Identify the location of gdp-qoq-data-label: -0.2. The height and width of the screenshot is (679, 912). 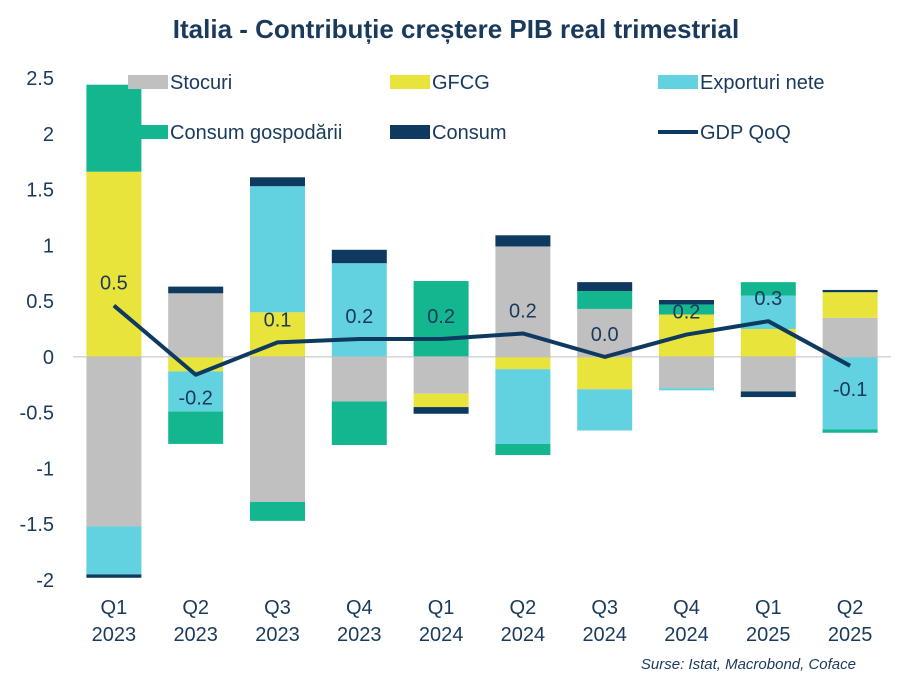
(195, 399).